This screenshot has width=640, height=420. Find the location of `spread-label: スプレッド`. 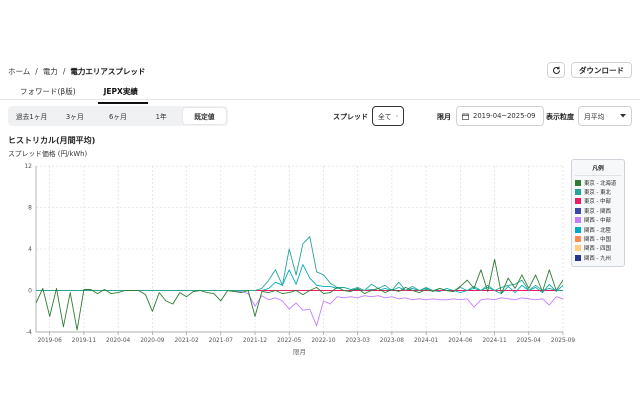

spread-label: スプレッド is located at coordinates (350, 117).